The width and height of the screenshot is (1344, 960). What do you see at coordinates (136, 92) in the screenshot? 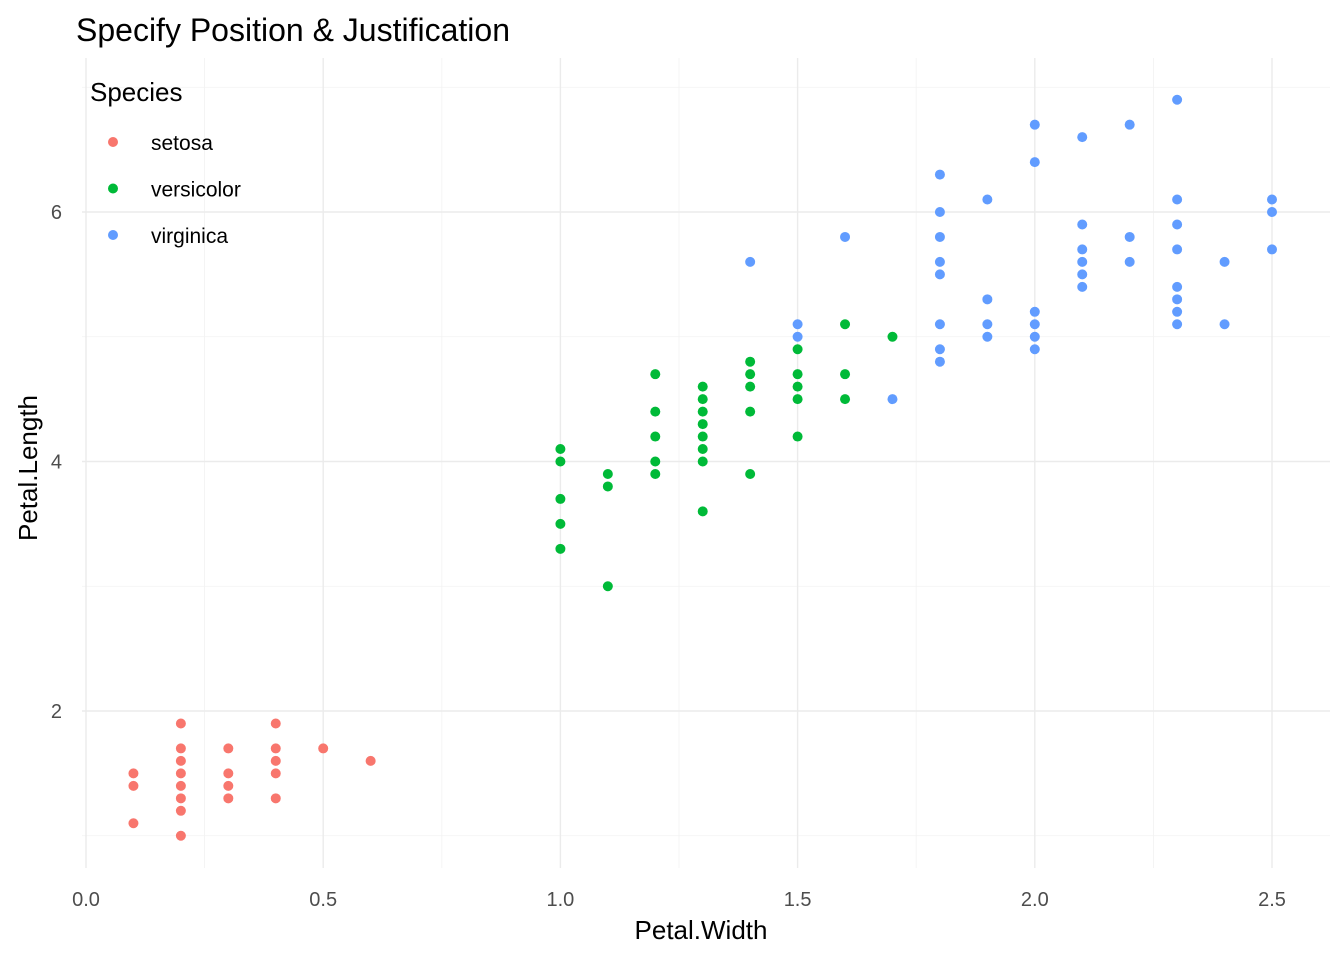
I see `legend-title: Species` at bounding box center [136, 92].